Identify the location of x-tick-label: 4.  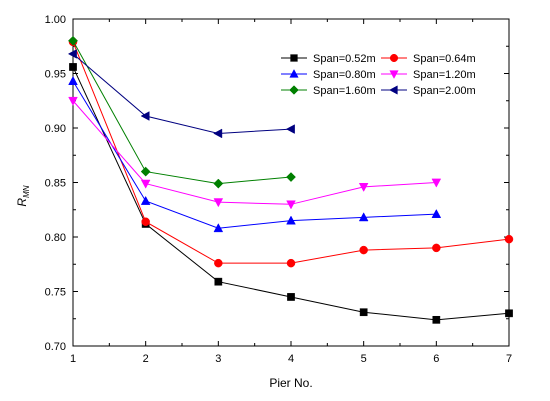
(291, 359).